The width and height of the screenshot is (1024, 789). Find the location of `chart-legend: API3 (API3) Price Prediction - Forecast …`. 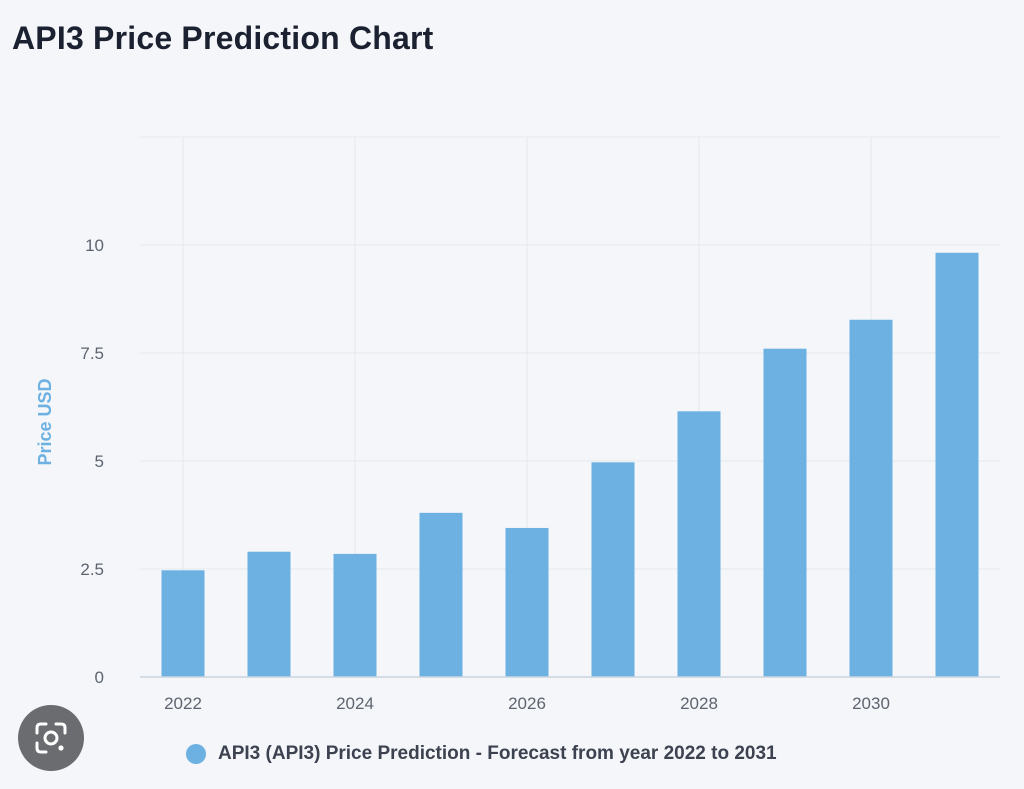

chart-legend: API3 (API3) Price Prediction - Forecast … is located at coordinates (481, 754).